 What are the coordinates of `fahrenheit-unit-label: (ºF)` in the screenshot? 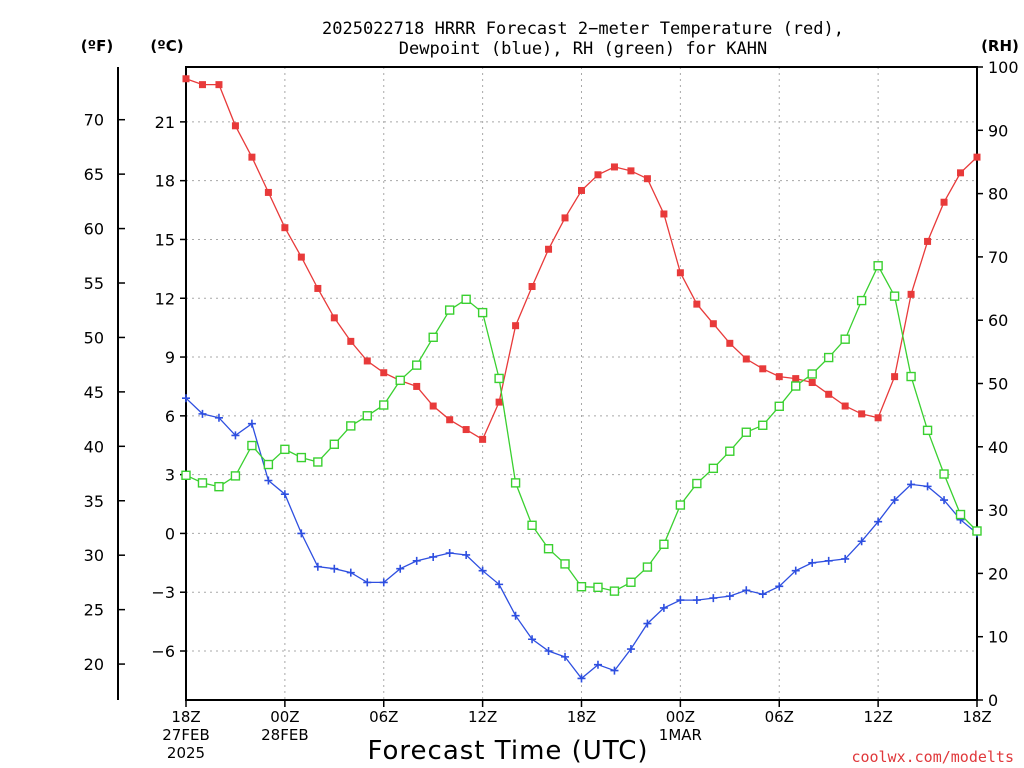 It's located at (97, 46).